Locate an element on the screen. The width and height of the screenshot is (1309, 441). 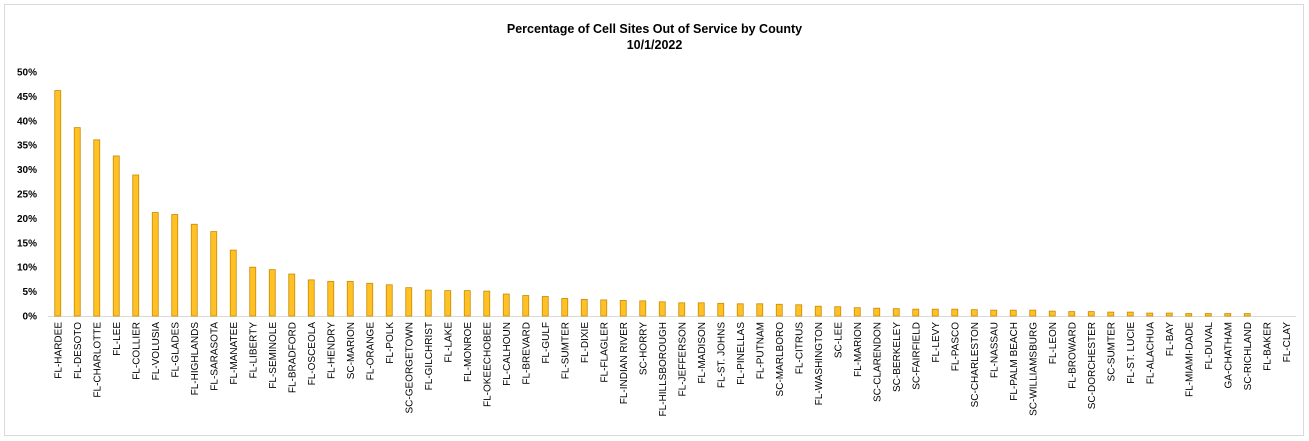
x-tick-label: FL-SEMINOLE is located at coordinates (273, 355).